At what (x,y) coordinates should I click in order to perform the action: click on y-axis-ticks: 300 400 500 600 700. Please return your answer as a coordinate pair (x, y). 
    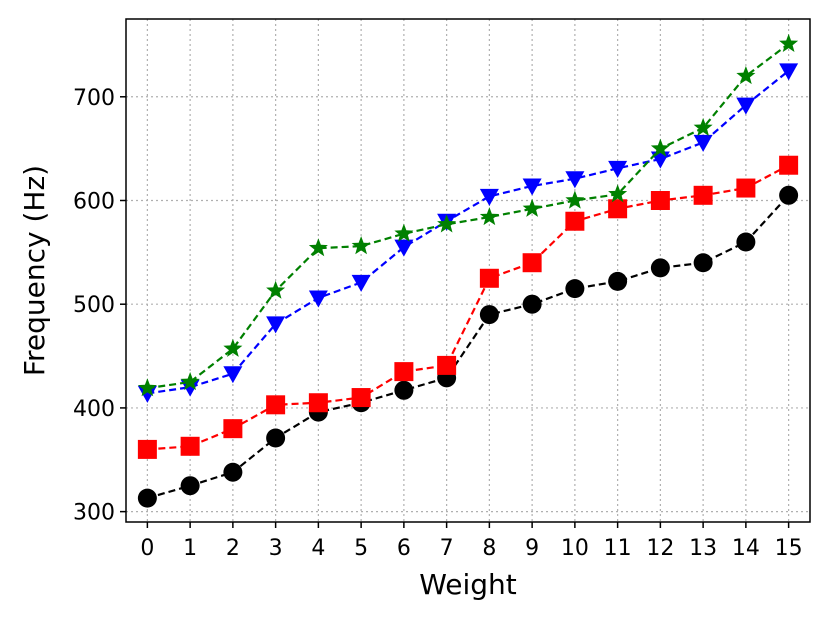
    Looking at the image, I should click on (99, 306).